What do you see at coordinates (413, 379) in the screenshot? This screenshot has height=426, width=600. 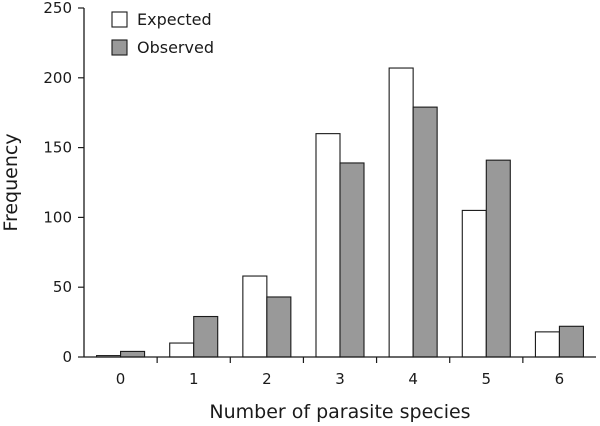 I see `x-tick-label: 4` at bounding box center [413, 379].